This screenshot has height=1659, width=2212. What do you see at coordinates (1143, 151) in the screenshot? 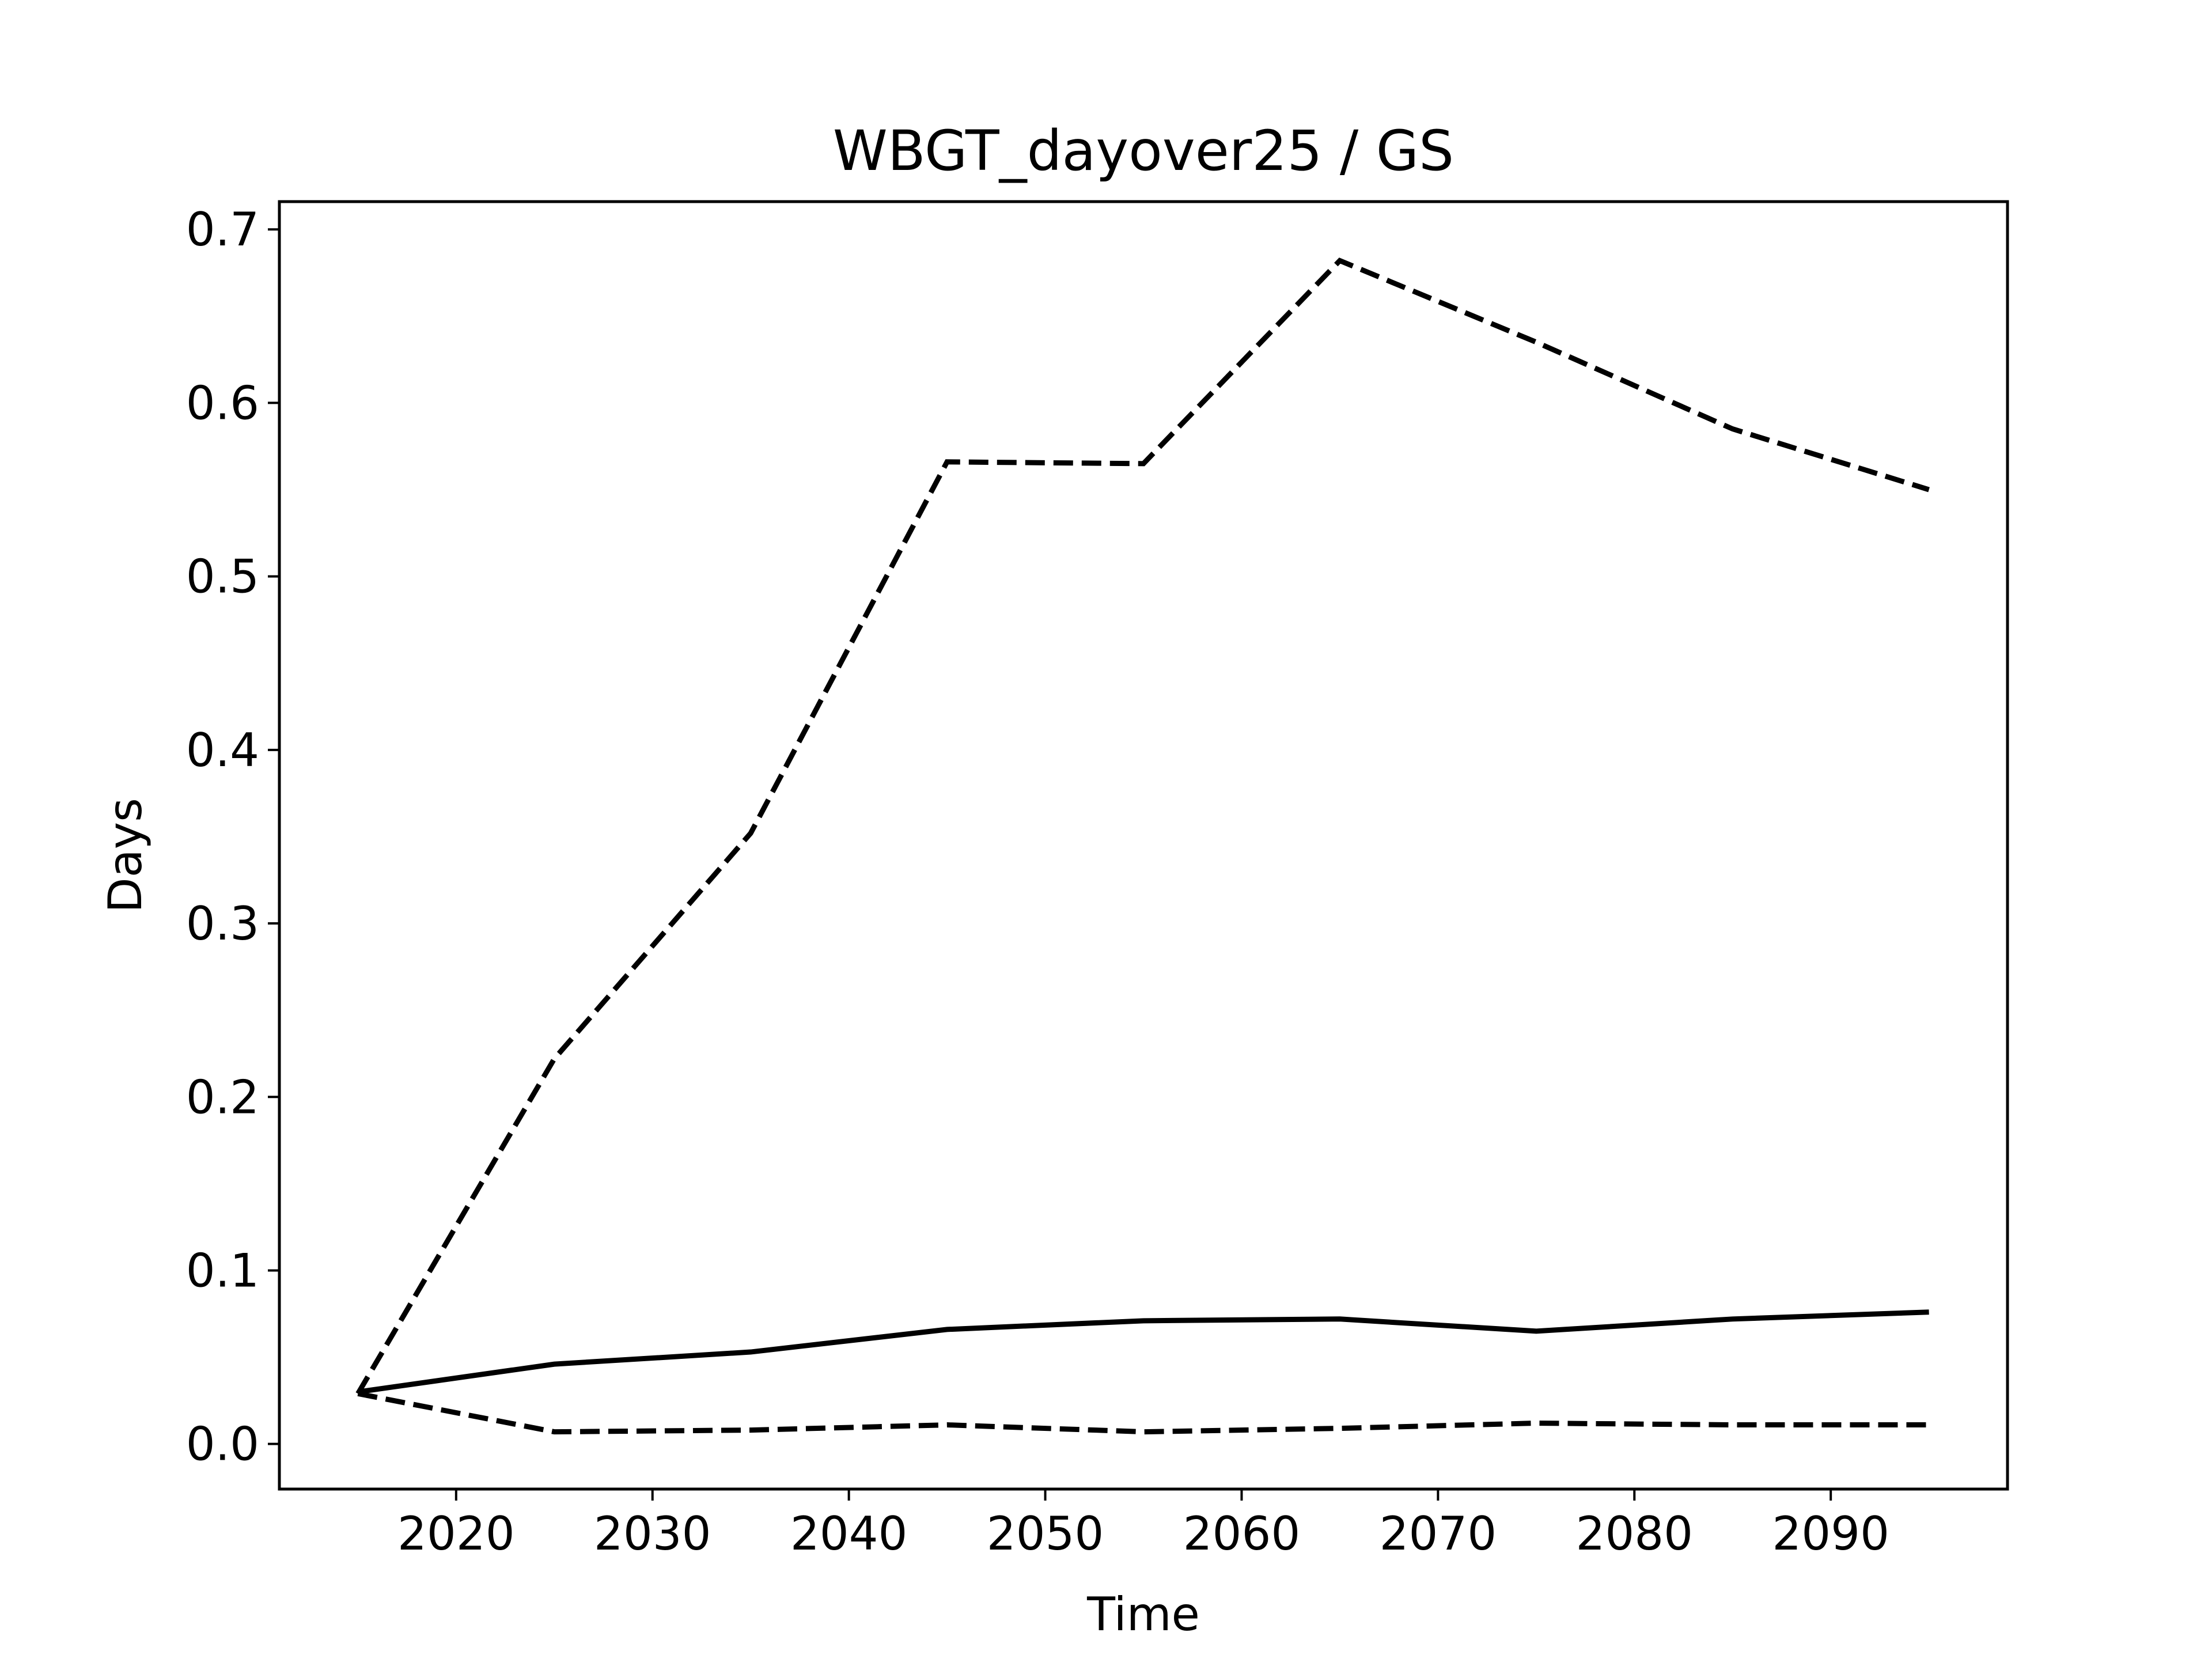
I see `chart-title: WBGT_dayover25 / GS` at bounding box center [1143, 151].